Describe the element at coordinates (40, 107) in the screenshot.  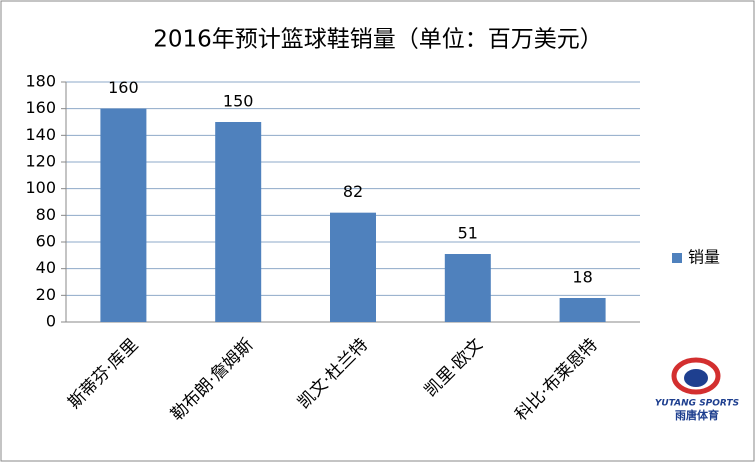
I see `y-tick-label: 160` at that location.